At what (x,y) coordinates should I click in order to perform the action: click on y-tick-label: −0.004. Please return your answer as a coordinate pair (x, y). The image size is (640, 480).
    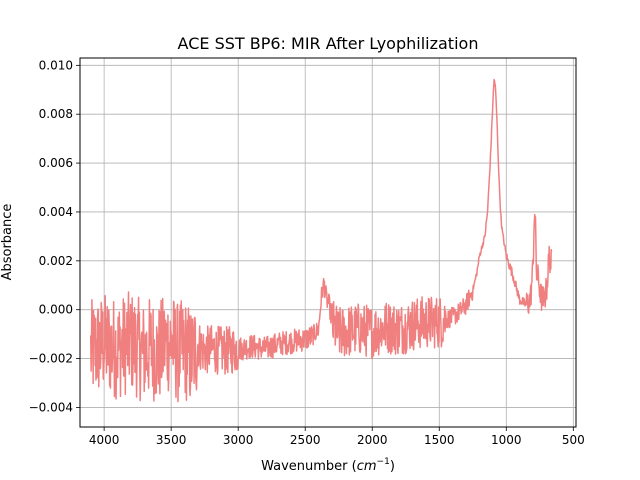
    Looking at the image, I should click on (51, 407).